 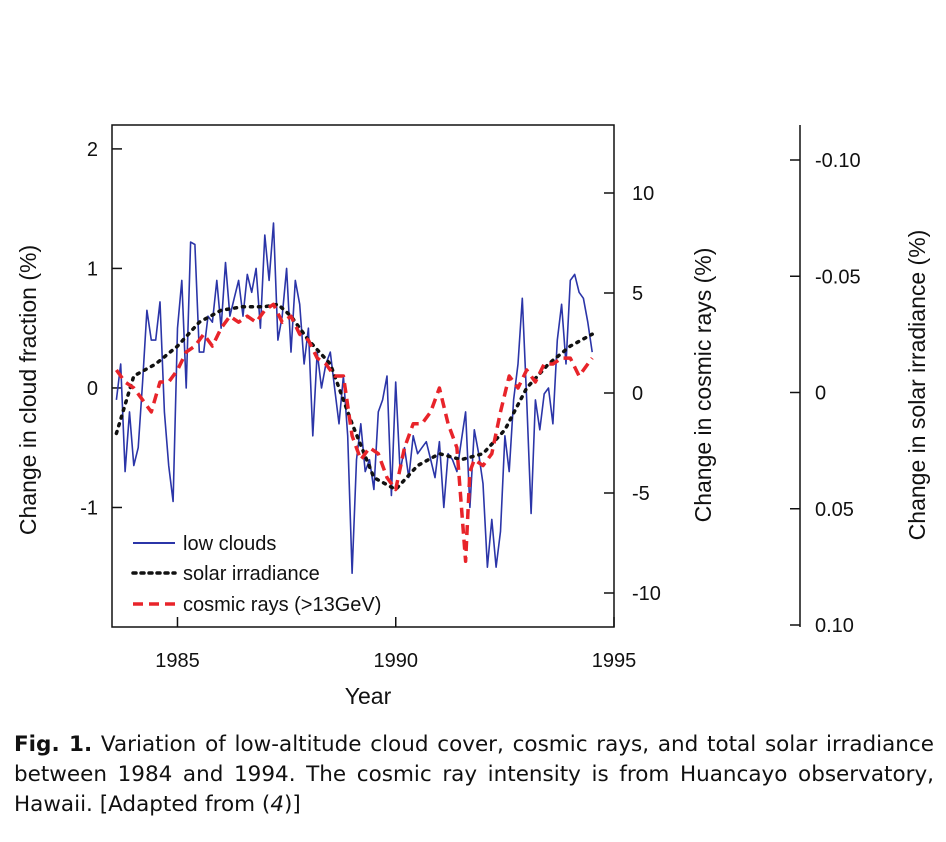 I want to click on x-tick-label-0: 1985, so click(x=177, y=661).